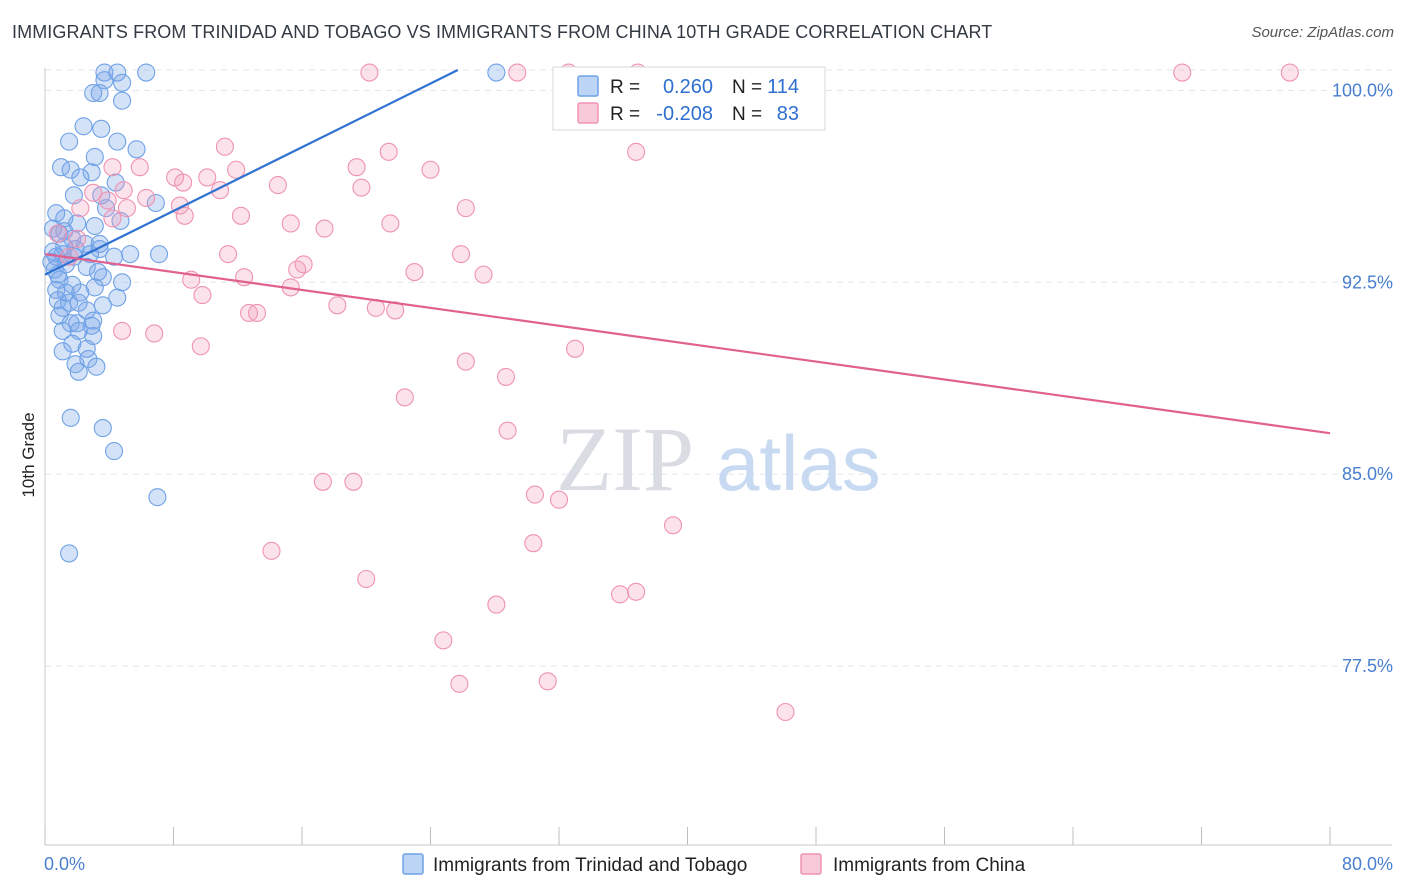 The image size is (1406, 892). I want to click on stats-n-value-china: 83, so click(788, 114).